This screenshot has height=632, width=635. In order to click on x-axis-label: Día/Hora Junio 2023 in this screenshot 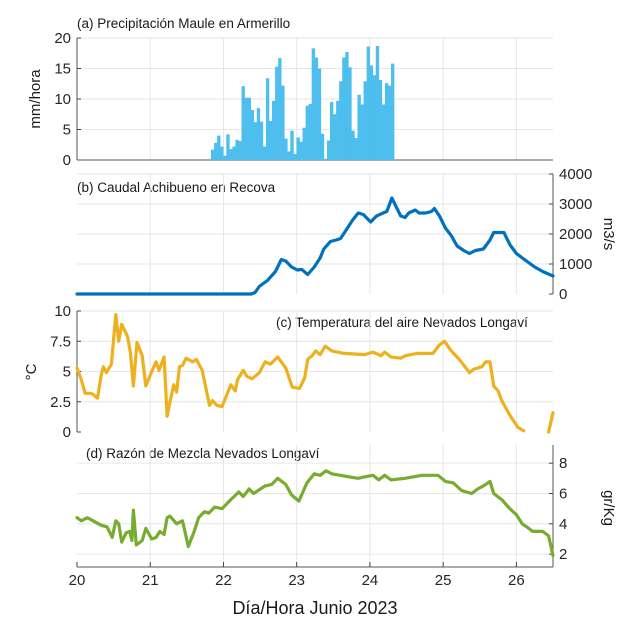, I will do `click(314, 608)`.